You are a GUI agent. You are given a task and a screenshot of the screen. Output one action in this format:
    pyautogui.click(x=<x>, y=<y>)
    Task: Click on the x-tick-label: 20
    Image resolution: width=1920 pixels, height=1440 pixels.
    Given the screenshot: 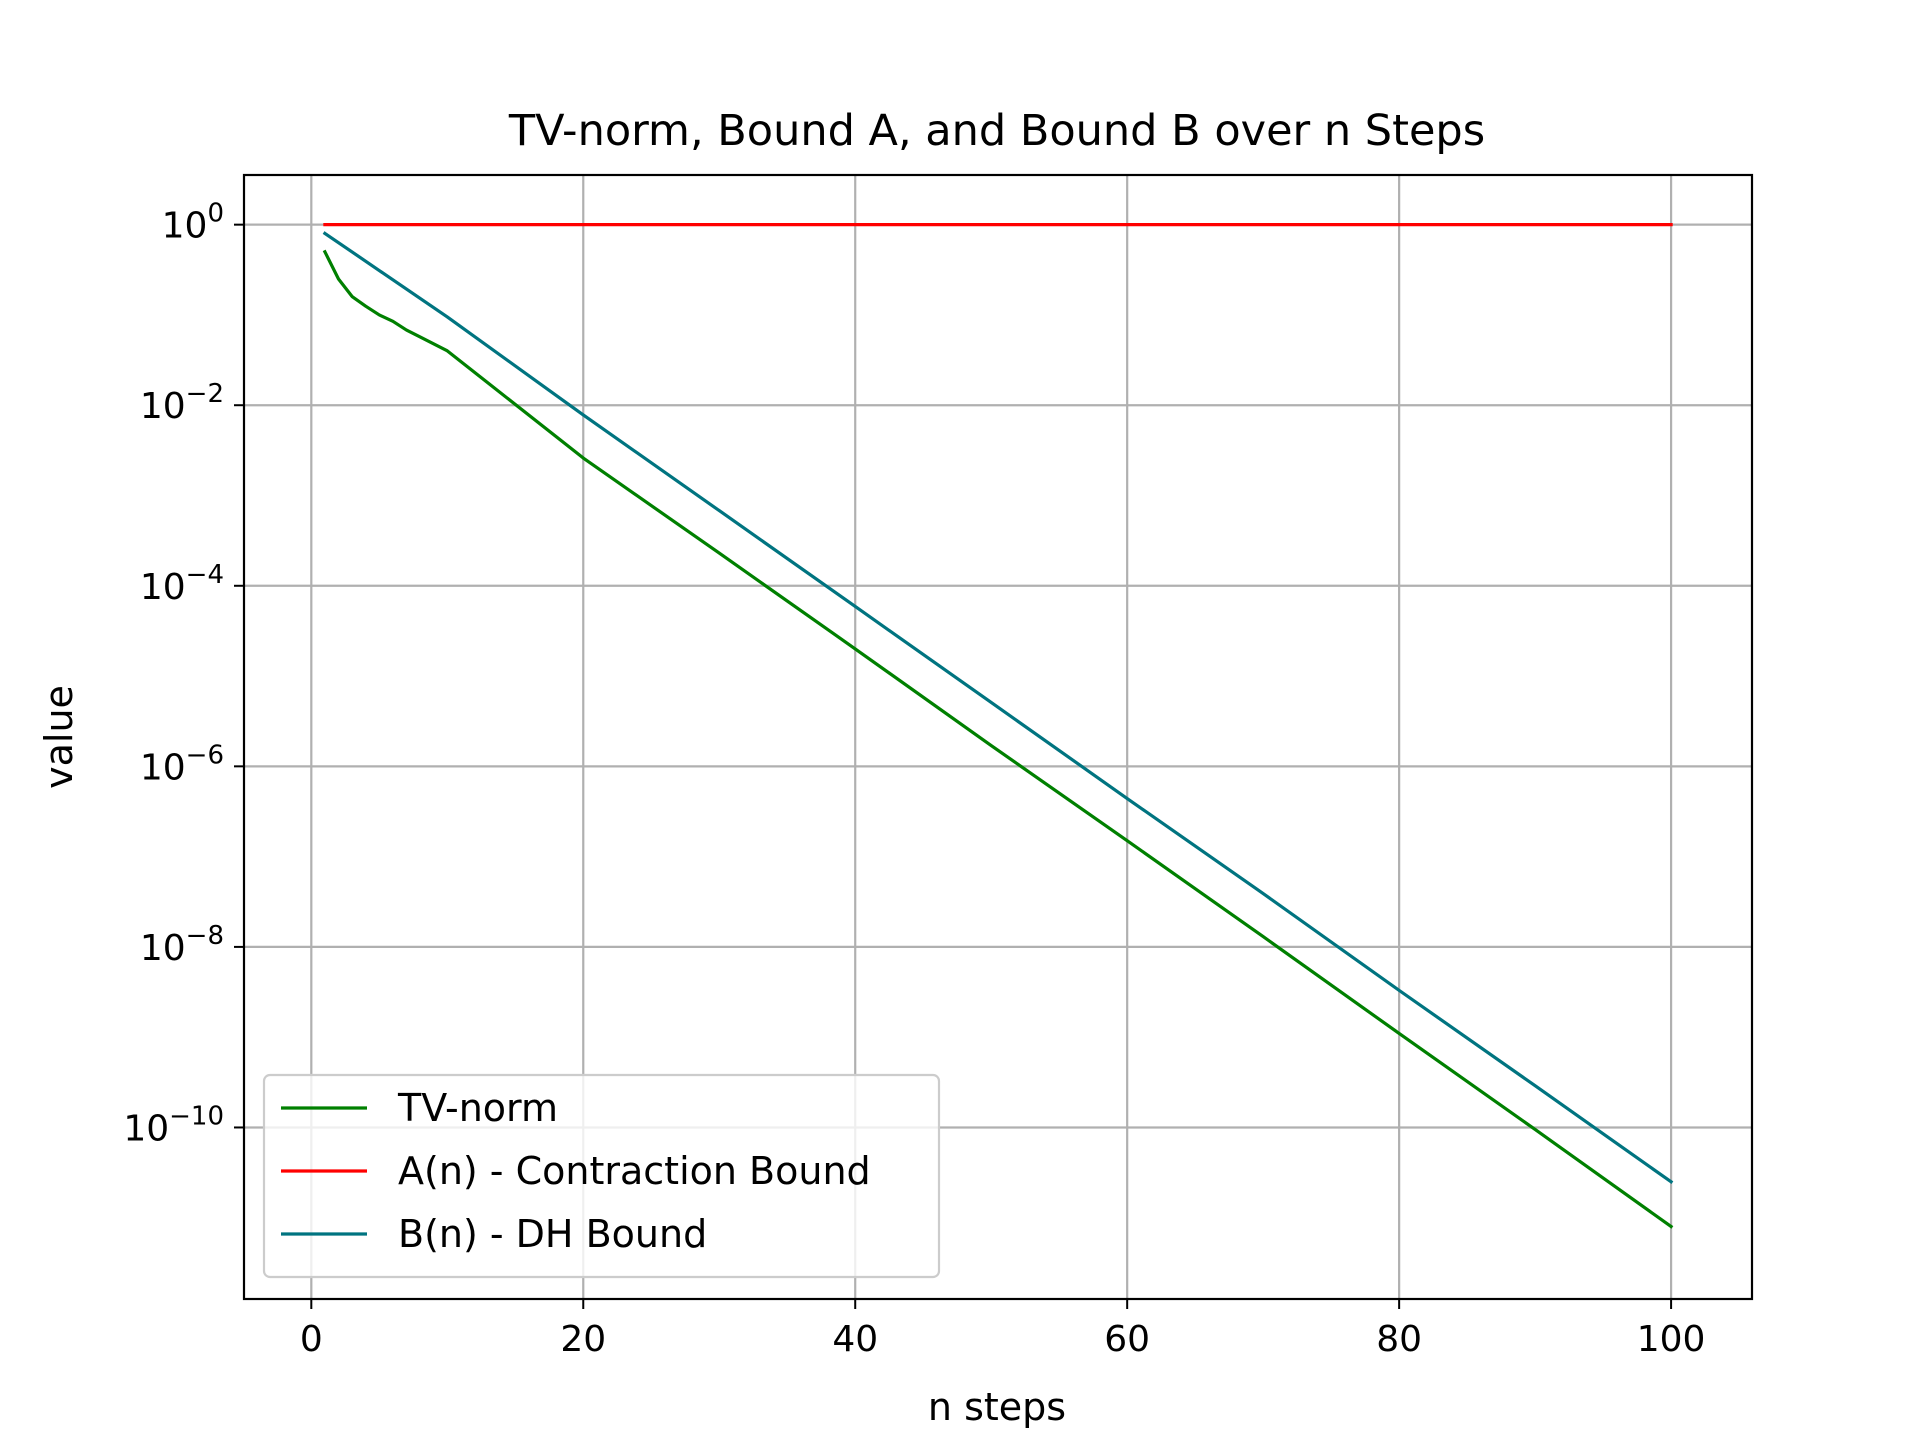 What is the action you would take?
    pyautogui.click(x=583, y=1339)
    